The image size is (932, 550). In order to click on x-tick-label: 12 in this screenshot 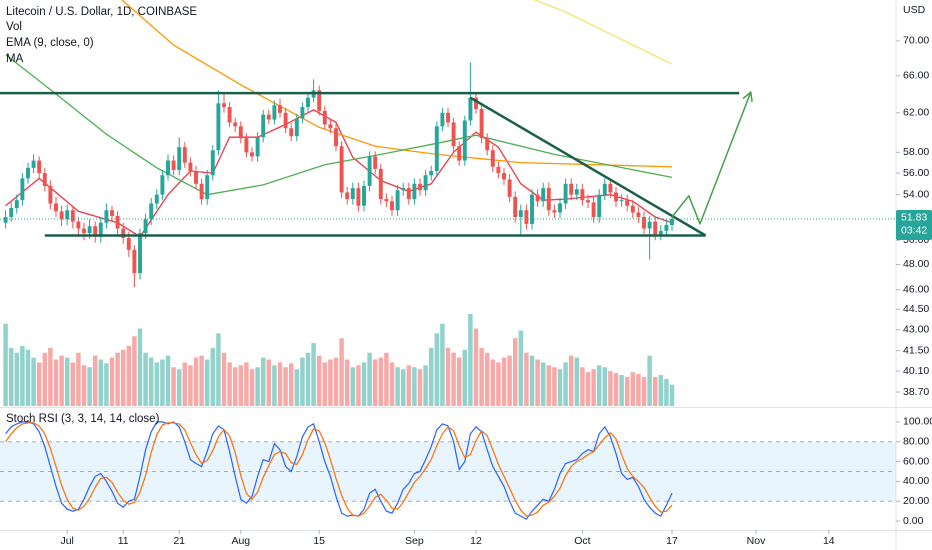, I will do `click(476, 541)`.